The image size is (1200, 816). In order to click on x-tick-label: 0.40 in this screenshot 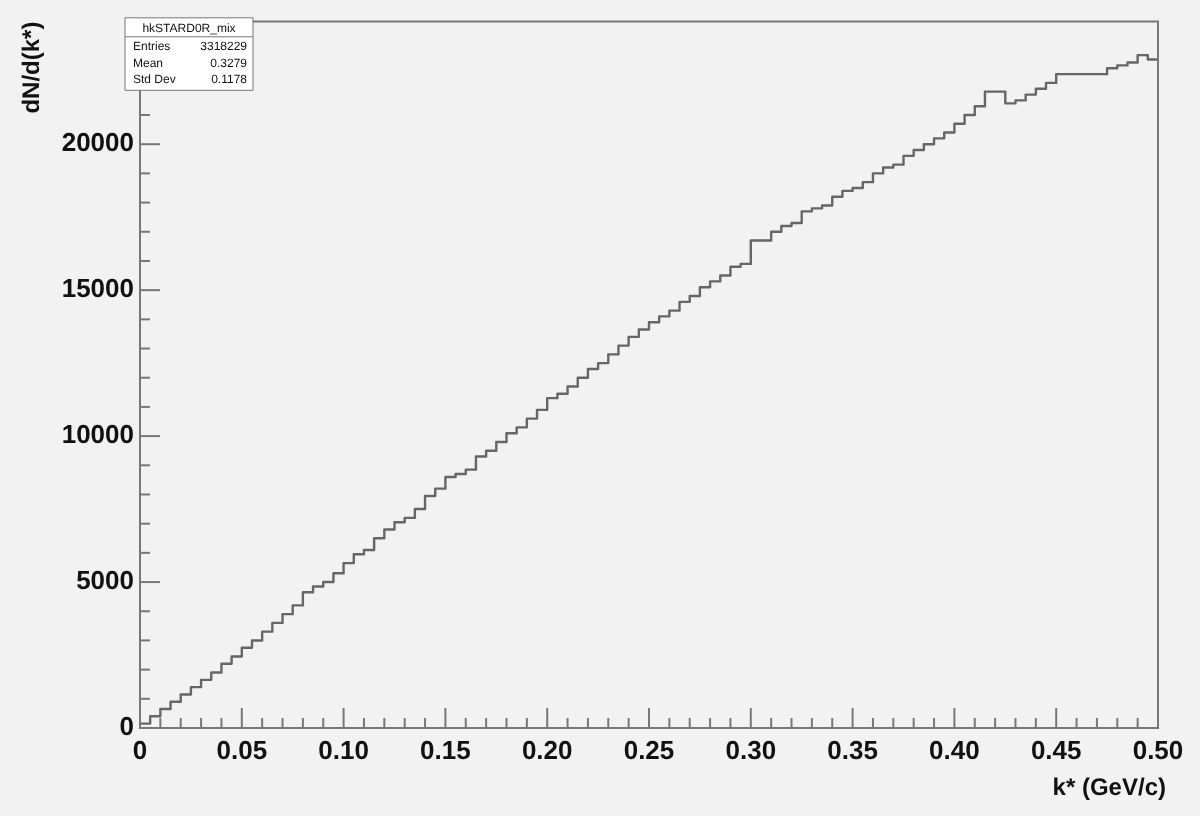, I will do `click(954, 749)`.